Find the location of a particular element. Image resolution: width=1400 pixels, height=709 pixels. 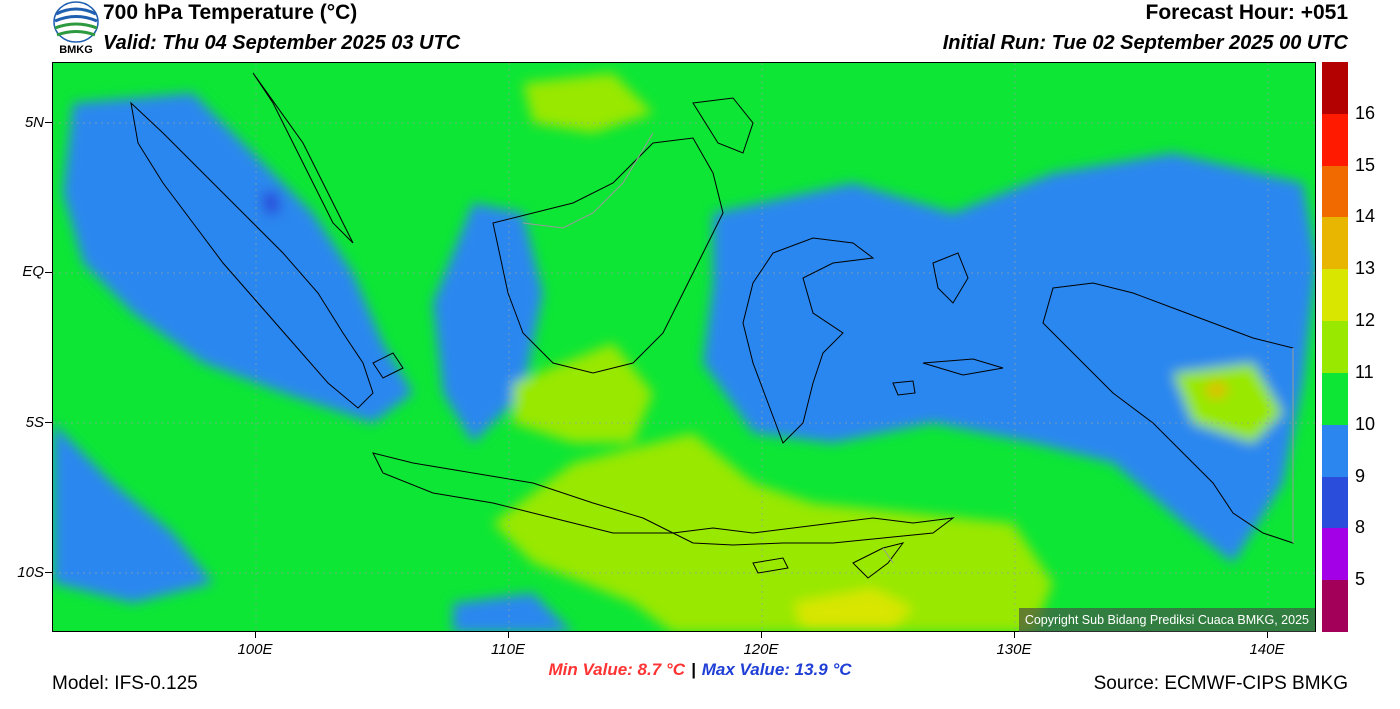

colorbar is located at coordinates (1335, 347).